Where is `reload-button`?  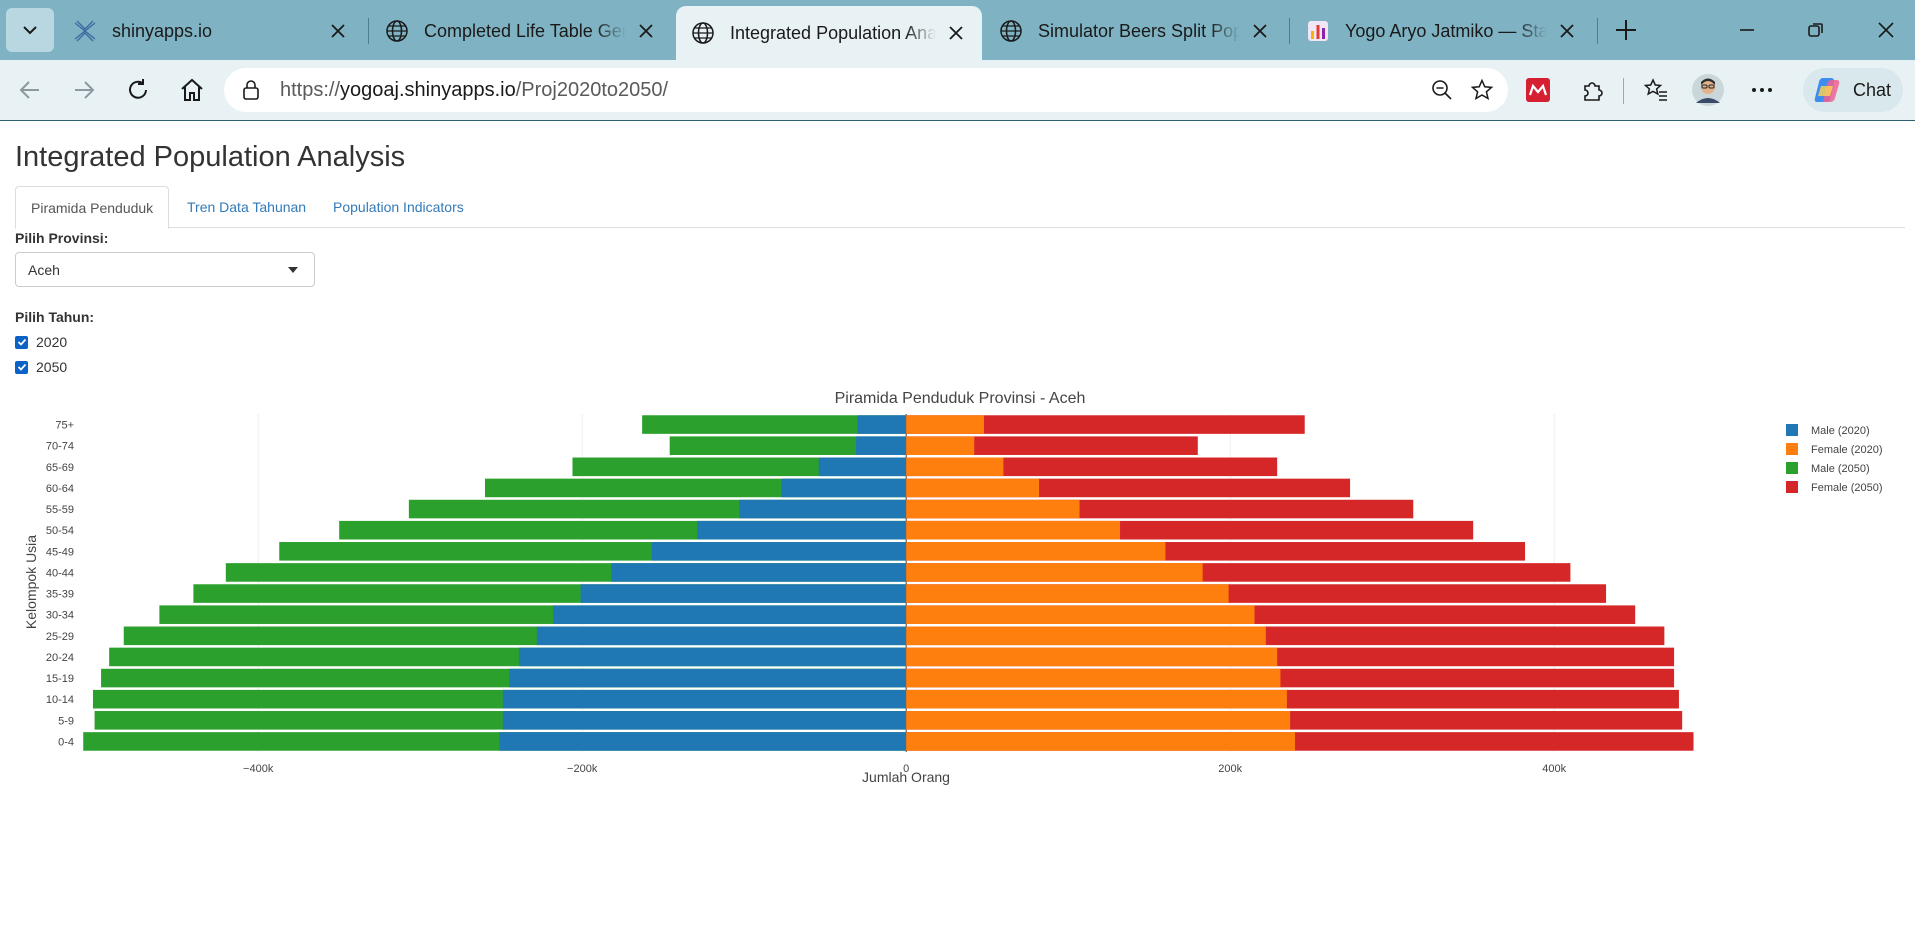
reload-button is located at coordinates (138, 90).